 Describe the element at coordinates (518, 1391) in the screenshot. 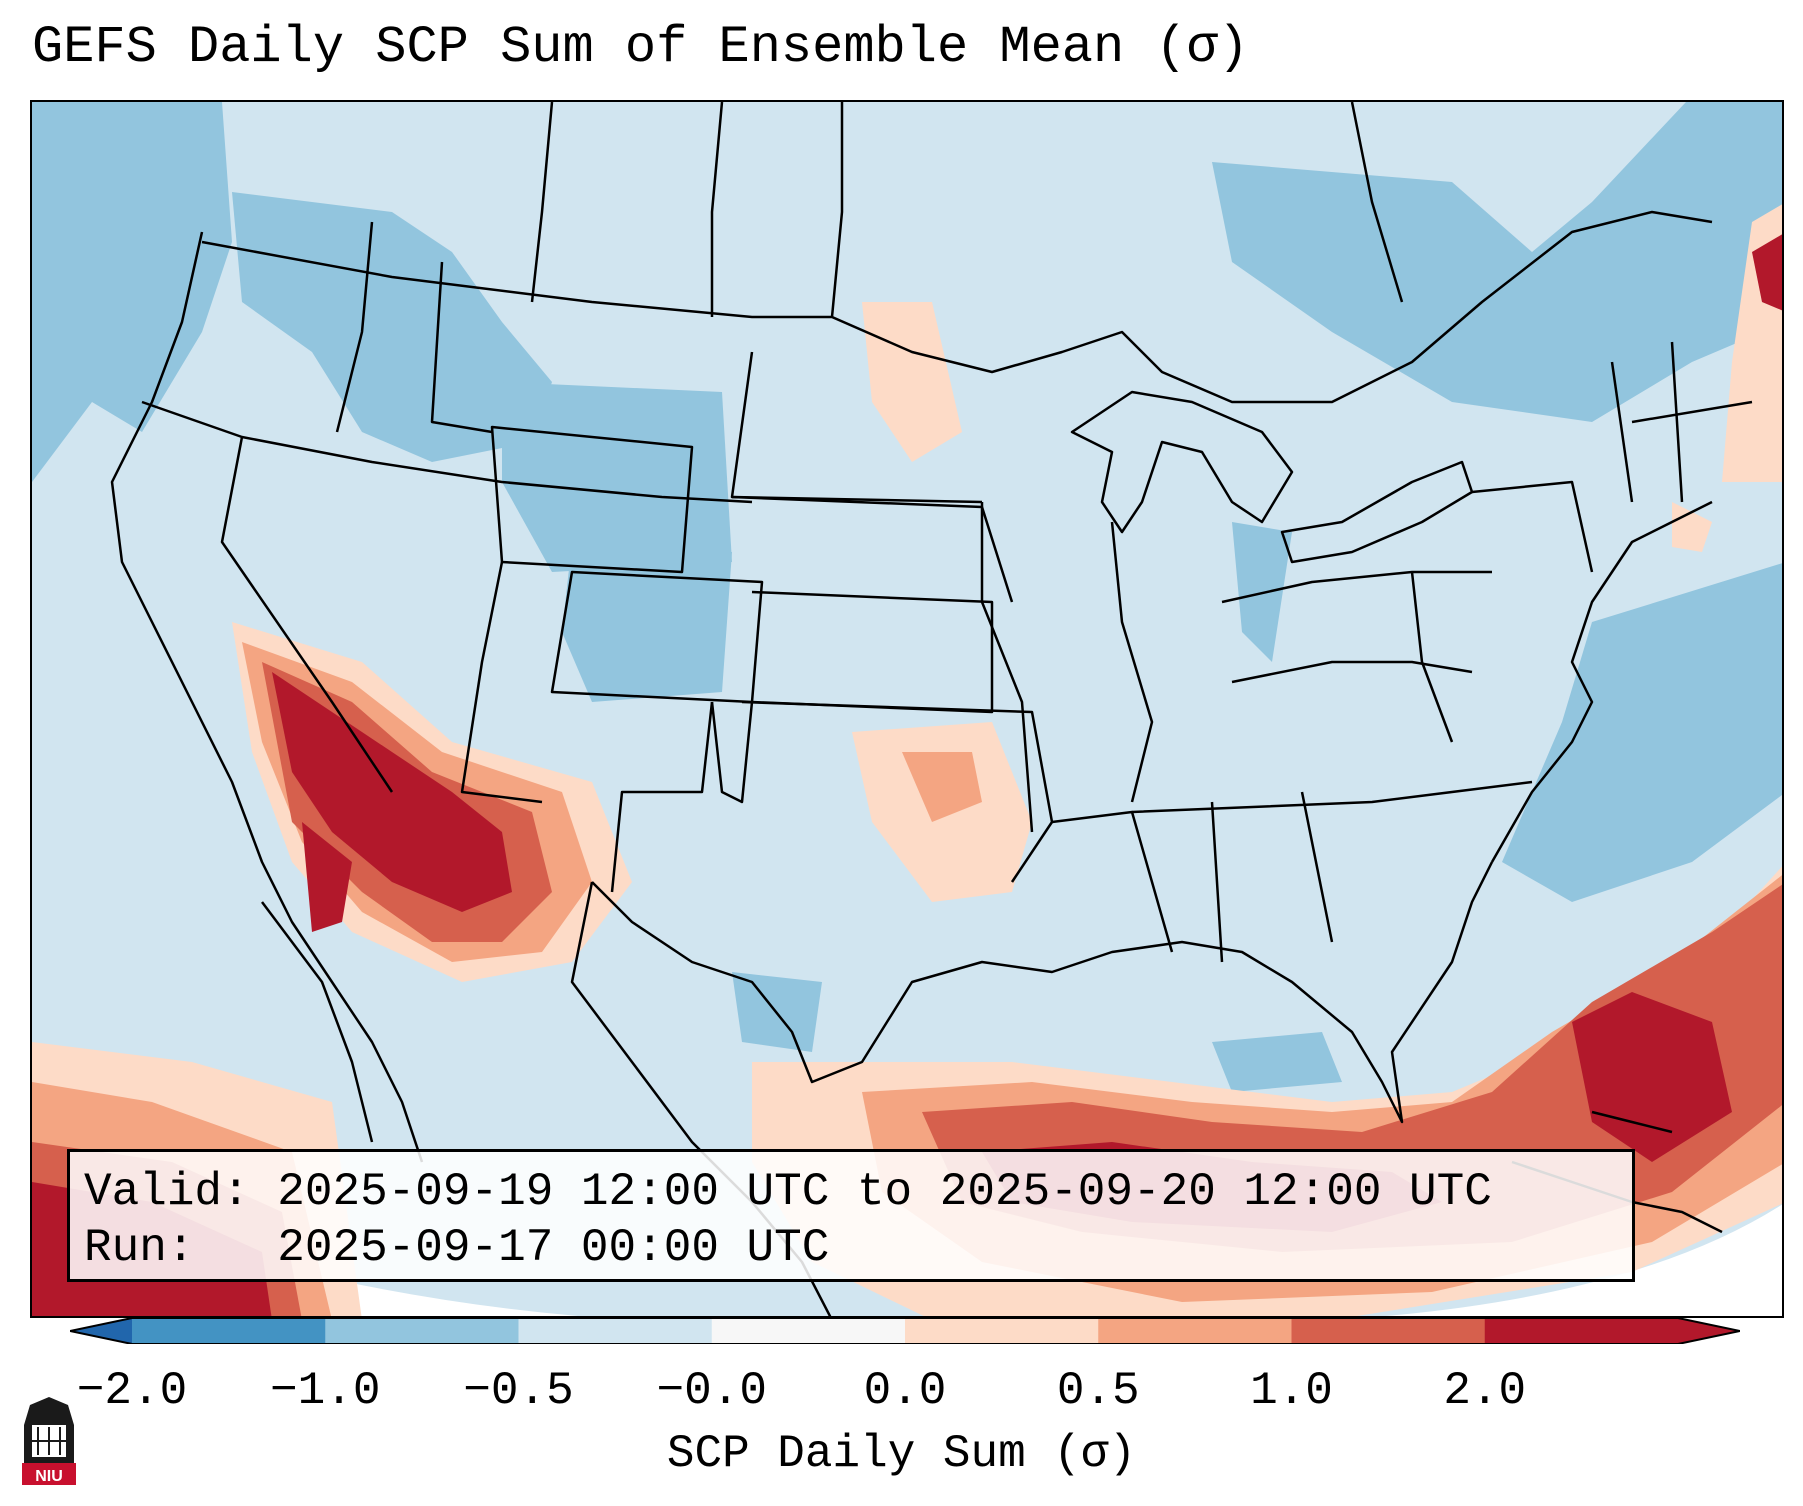

I see `colorbar-tick-label: −0.5` at that location.